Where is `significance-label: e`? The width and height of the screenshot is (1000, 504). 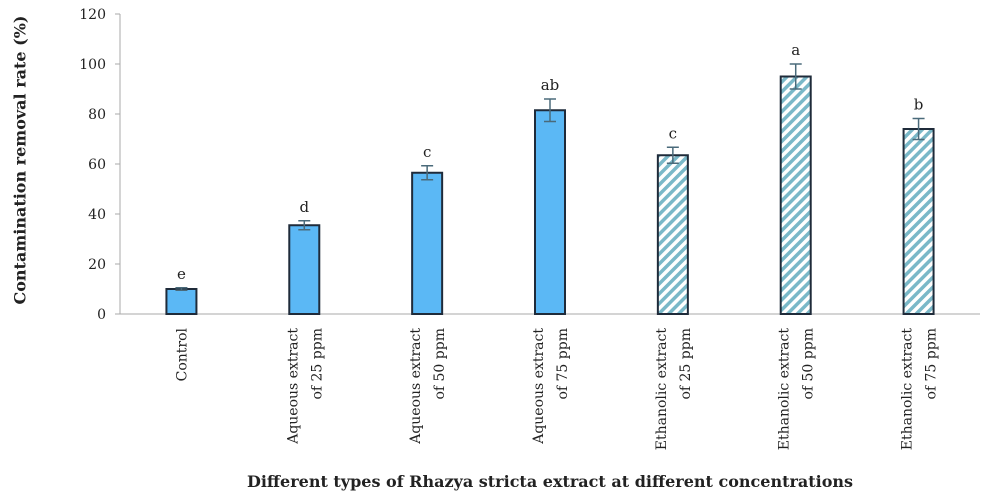
significance-label: e is located at coordinates (181, 274).